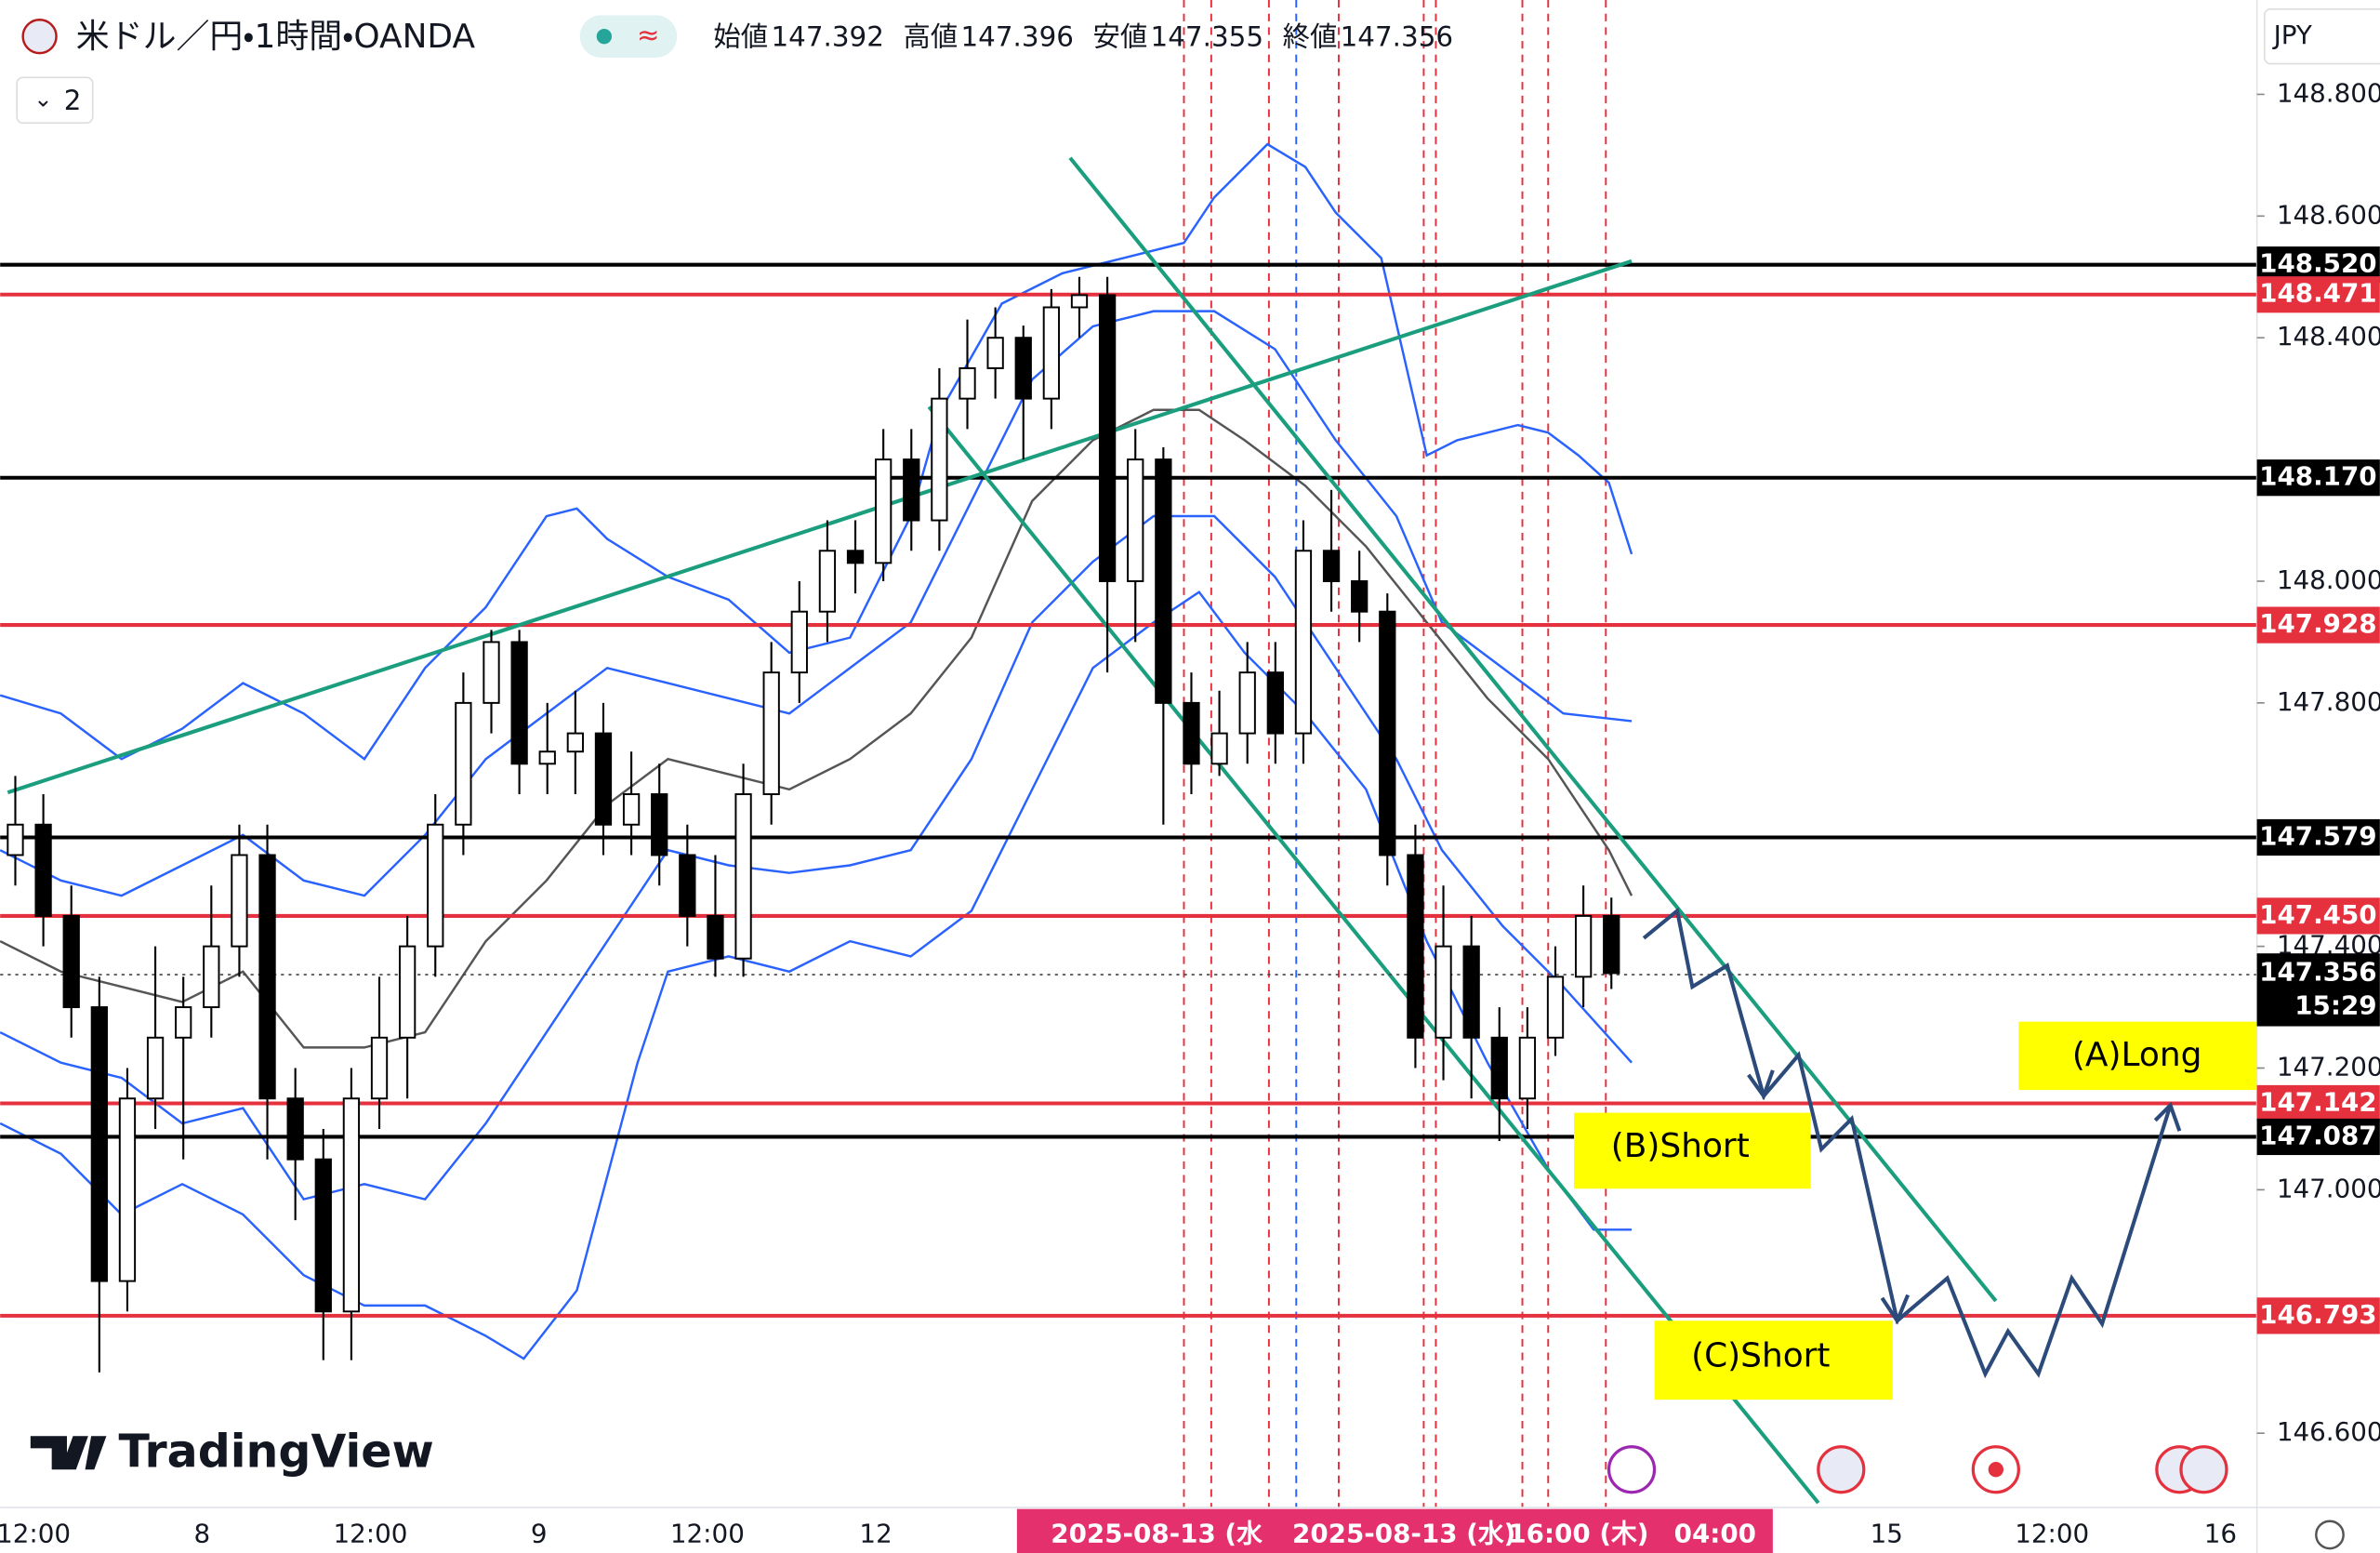 The image size is (2380, 1553). Describe the element at coordinates (2328, 1188) in the screenshot. I see `y-tick-label: 147.000` at that location.